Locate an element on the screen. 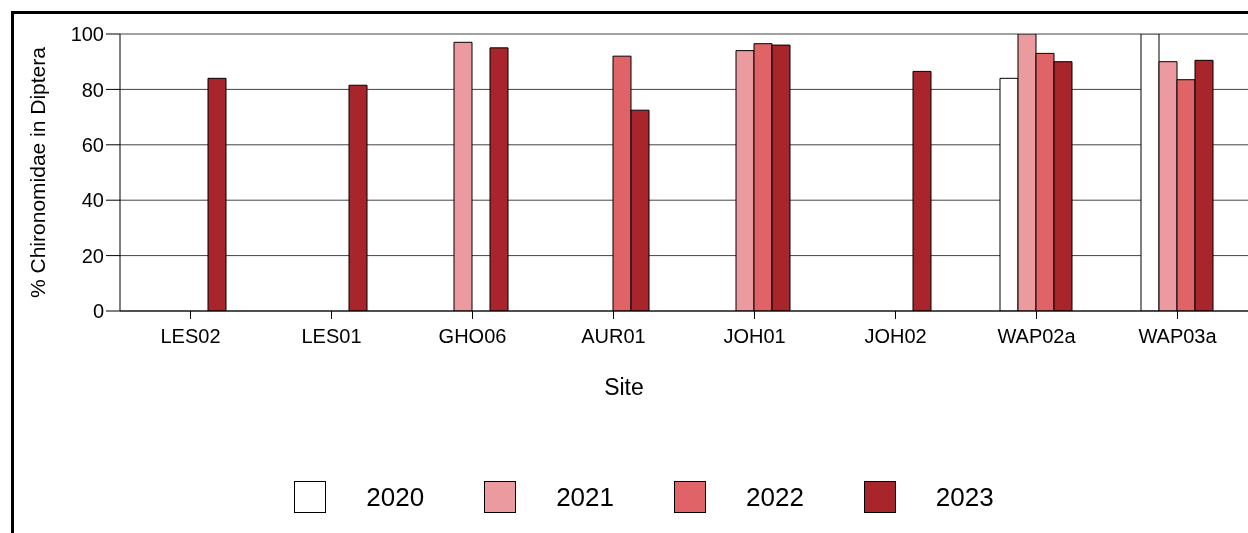 The image size is (1248, 533). y-tick-label: 20 is located at coordinates (92, 255).